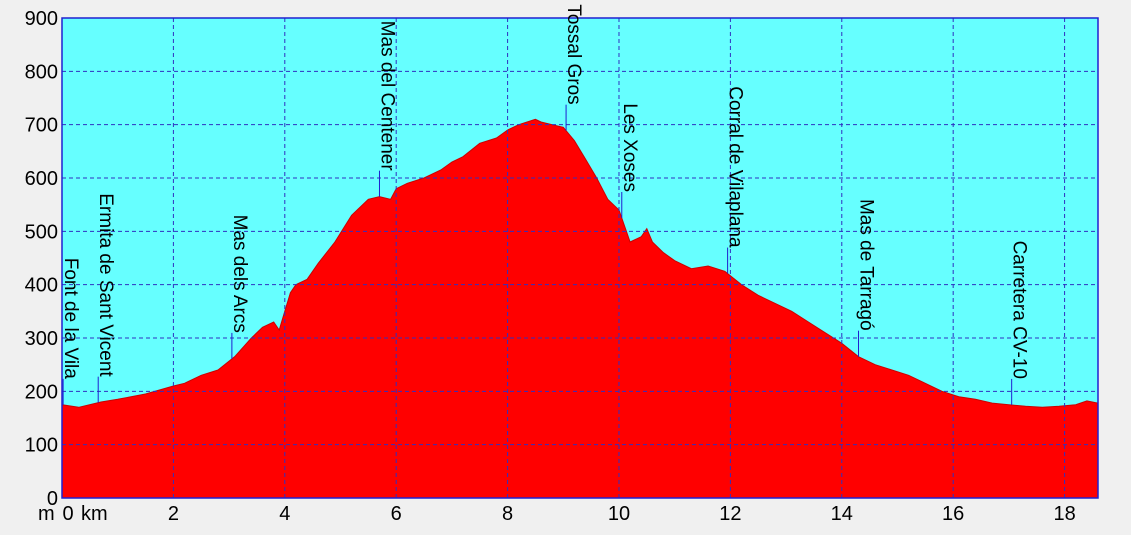 This screenshot has width=1131, height=535. I want to click on waypoint-label: Ermita de Sant Vicent, so click(105, 285).